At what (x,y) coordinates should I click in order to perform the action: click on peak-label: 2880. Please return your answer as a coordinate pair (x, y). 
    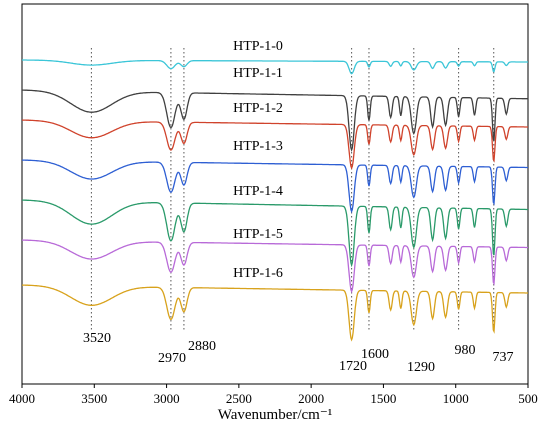
    Looking at the image, I should click on (202, 346).